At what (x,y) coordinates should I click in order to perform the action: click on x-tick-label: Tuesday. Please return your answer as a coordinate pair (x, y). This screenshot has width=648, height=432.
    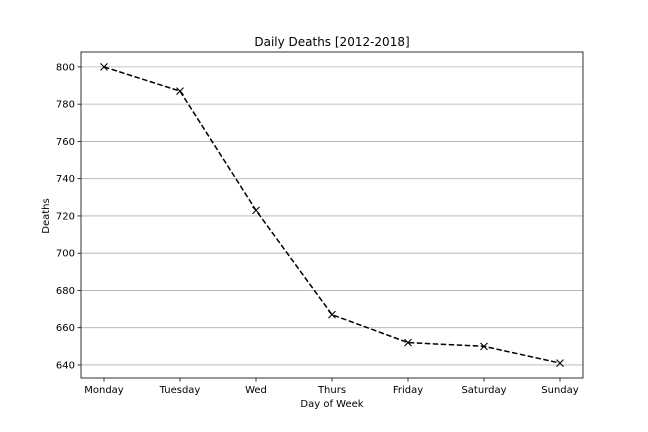
    Looking at the image, I should click on (180, 390).